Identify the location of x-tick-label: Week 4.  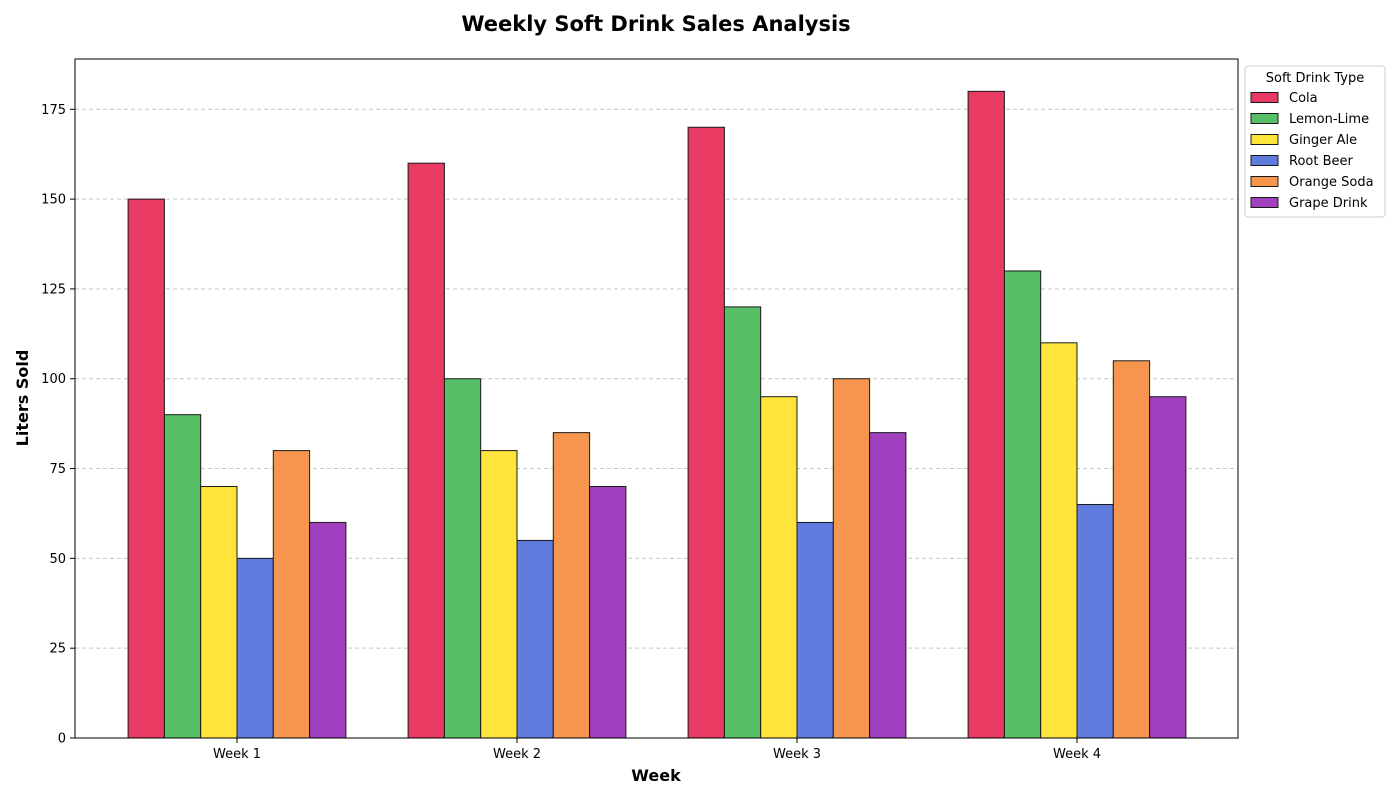
(1077, 754).